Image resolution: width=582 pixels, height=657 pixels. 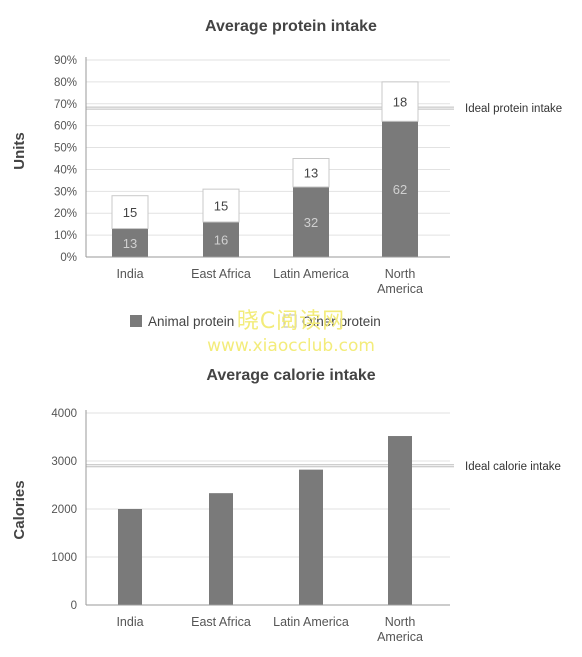 What do you see at coordinates (19, 151) in the screenshot?
I see `y-axis-title: Units` at bounding box center [19, 151].